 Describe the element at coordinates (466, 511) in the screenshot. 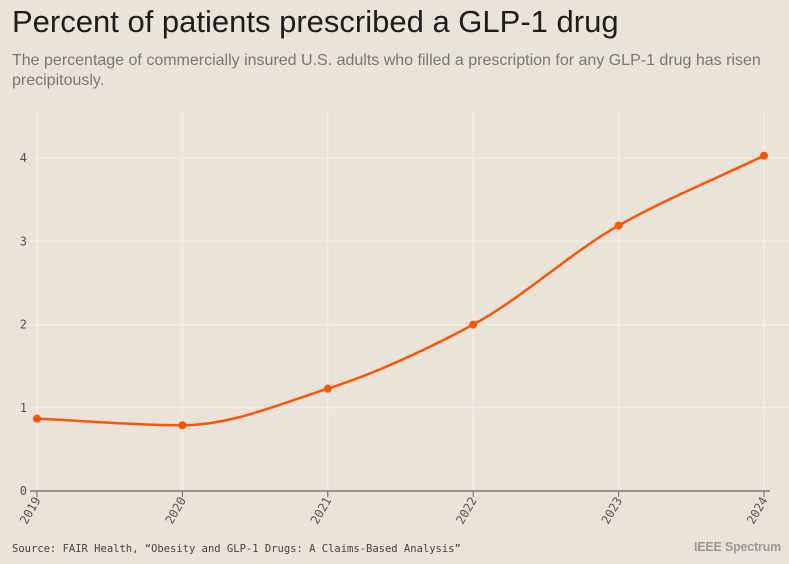

I see `x-tick-label: 2022` at that location.